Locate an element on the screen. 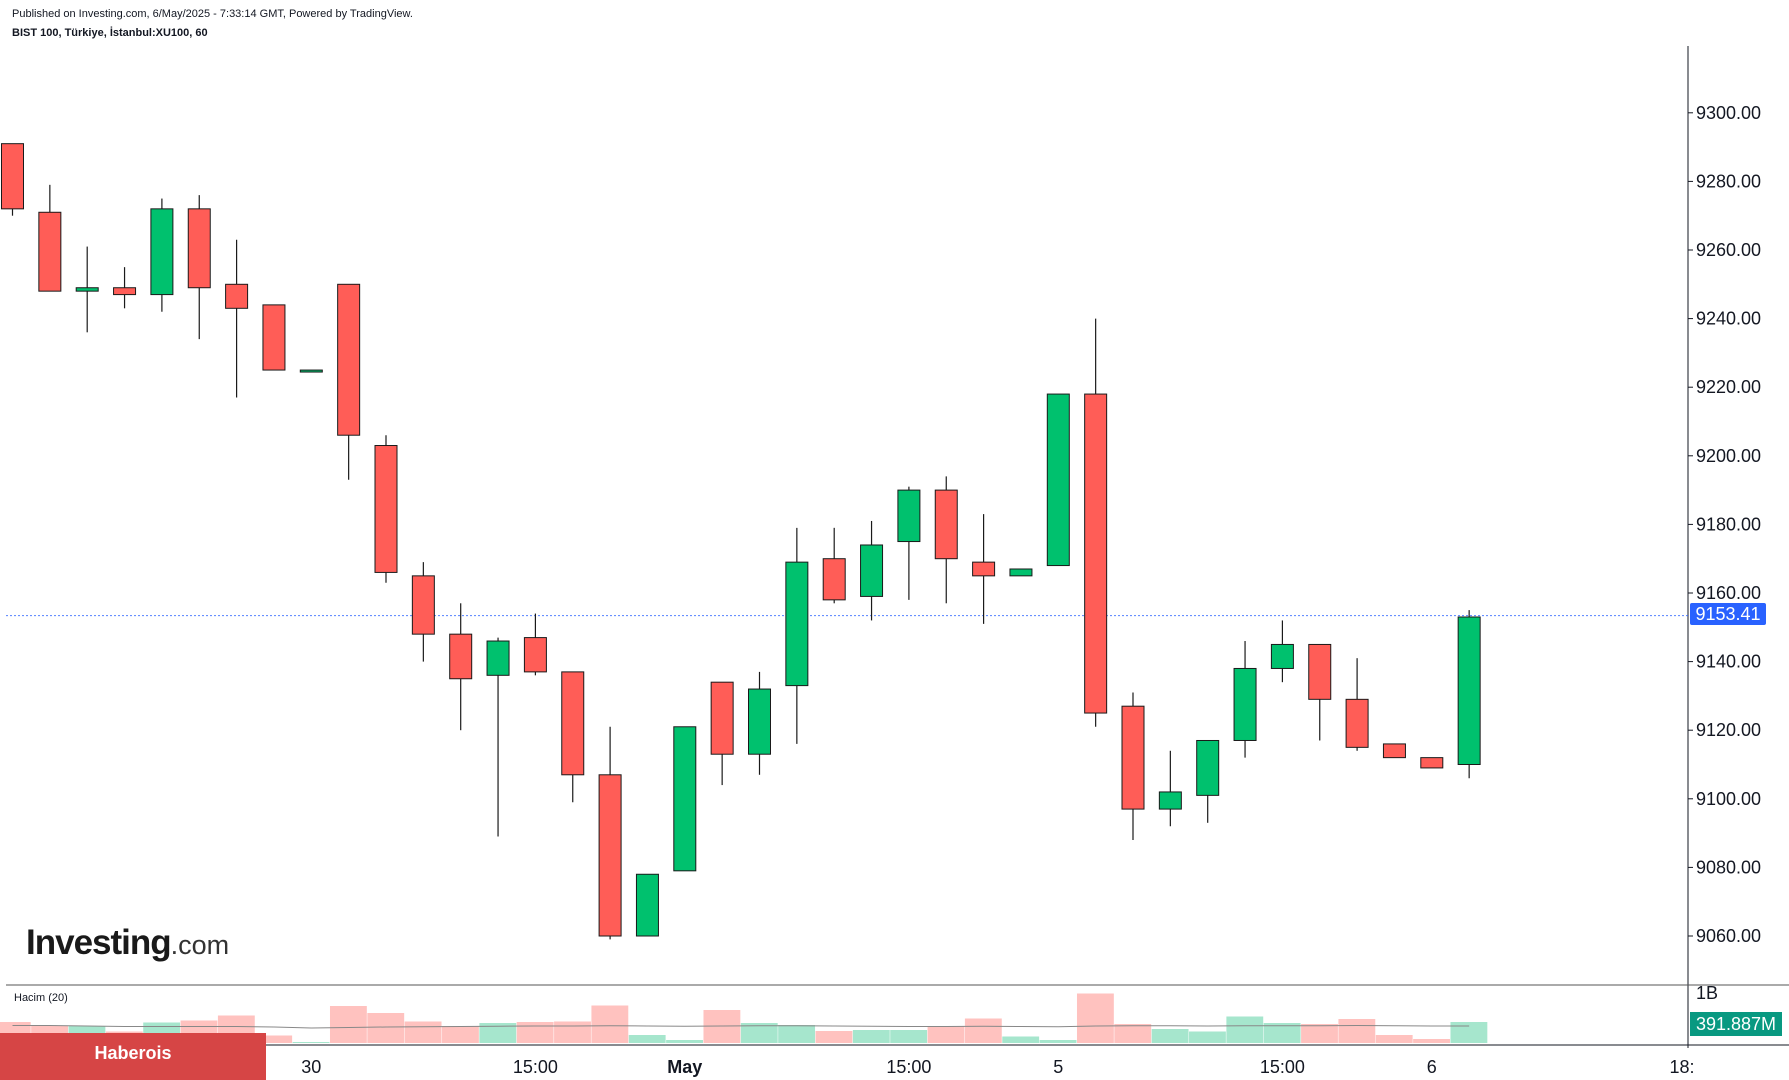 This screenshot has width=1789, height=1080. y-tick-label: 9240.00 is located at coordinates (1728, 319).